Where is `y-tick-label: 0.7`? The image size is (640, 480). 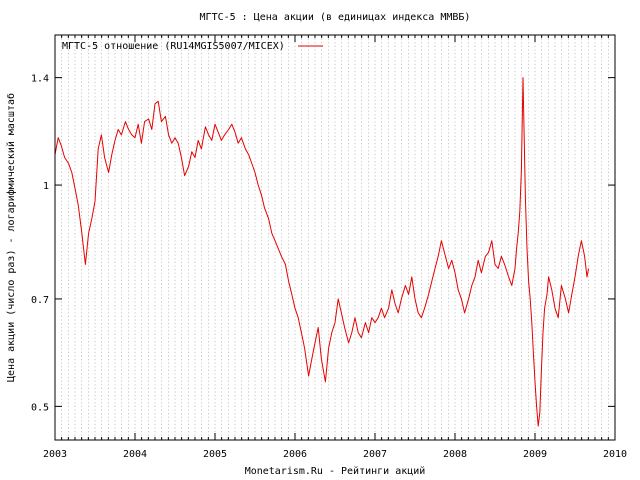 y-tick-label: 0.7 is located at coordinates (40, 300).